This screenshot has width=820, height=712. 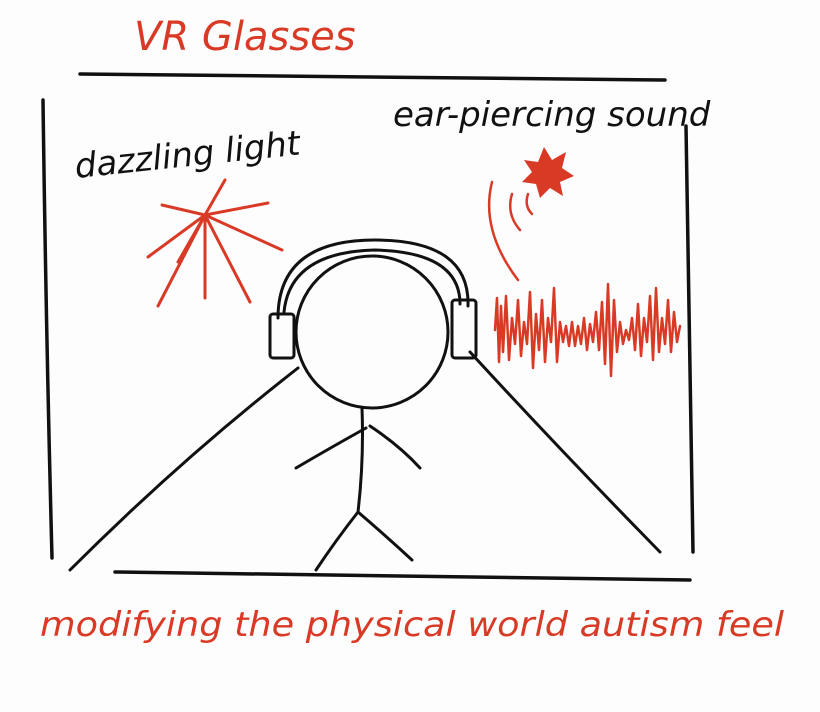 What do you see at coordinates (587, 330) in the screenshot?
I see `waveform-icon` at bounding box center [587, 330].